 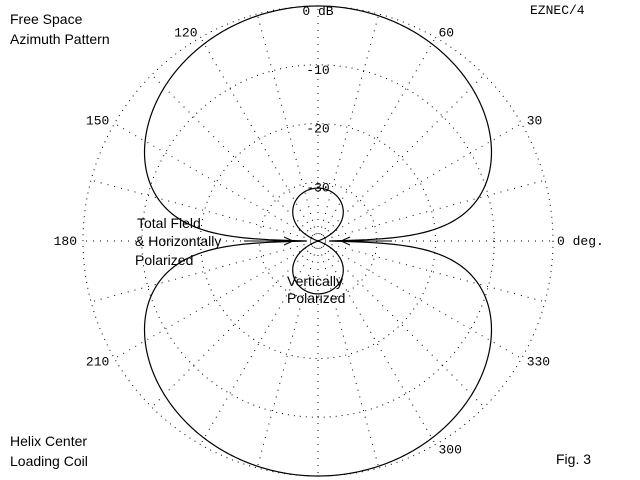 I want to click on radial-tick-label-3: -30, so click(x=317, y=187).